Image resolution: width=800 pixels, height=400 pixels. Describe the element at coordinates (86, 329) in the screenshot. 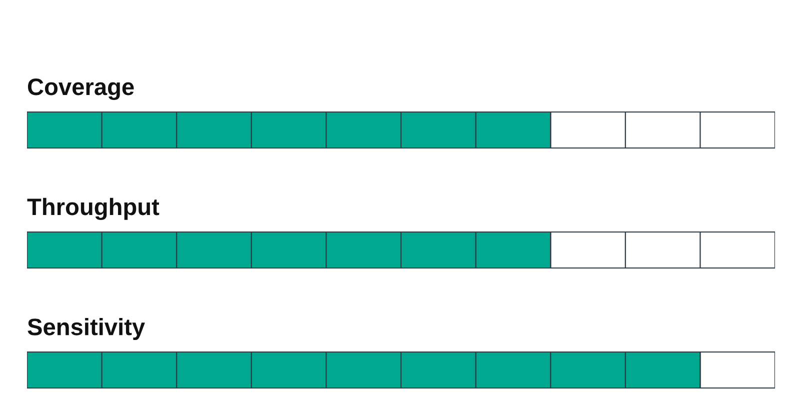

I see `y-tick-label: Sensitivity` at that location.